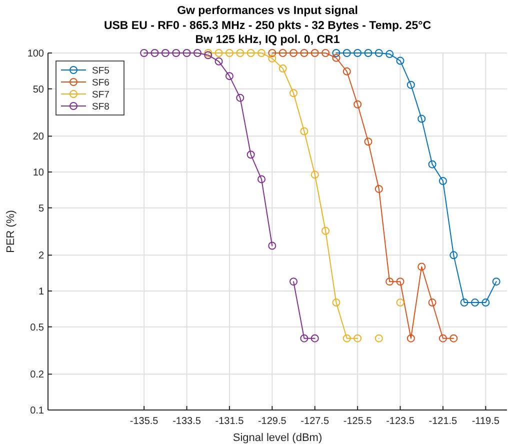 Image resolution: width=515 pixels, height=447 pixels. Describe the element at coordinates (144, 421) in the screenshot. I see `x-tick-label: -135.5` at that location.